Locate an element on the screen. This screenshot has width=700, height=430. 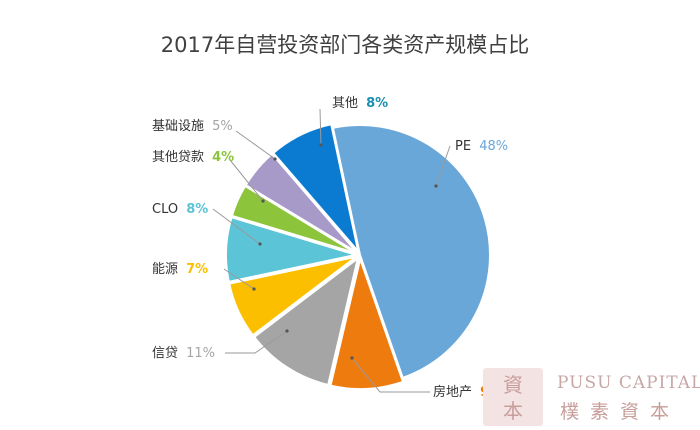
data-label-percent-6: 5% is located at coordinates (222, 126).